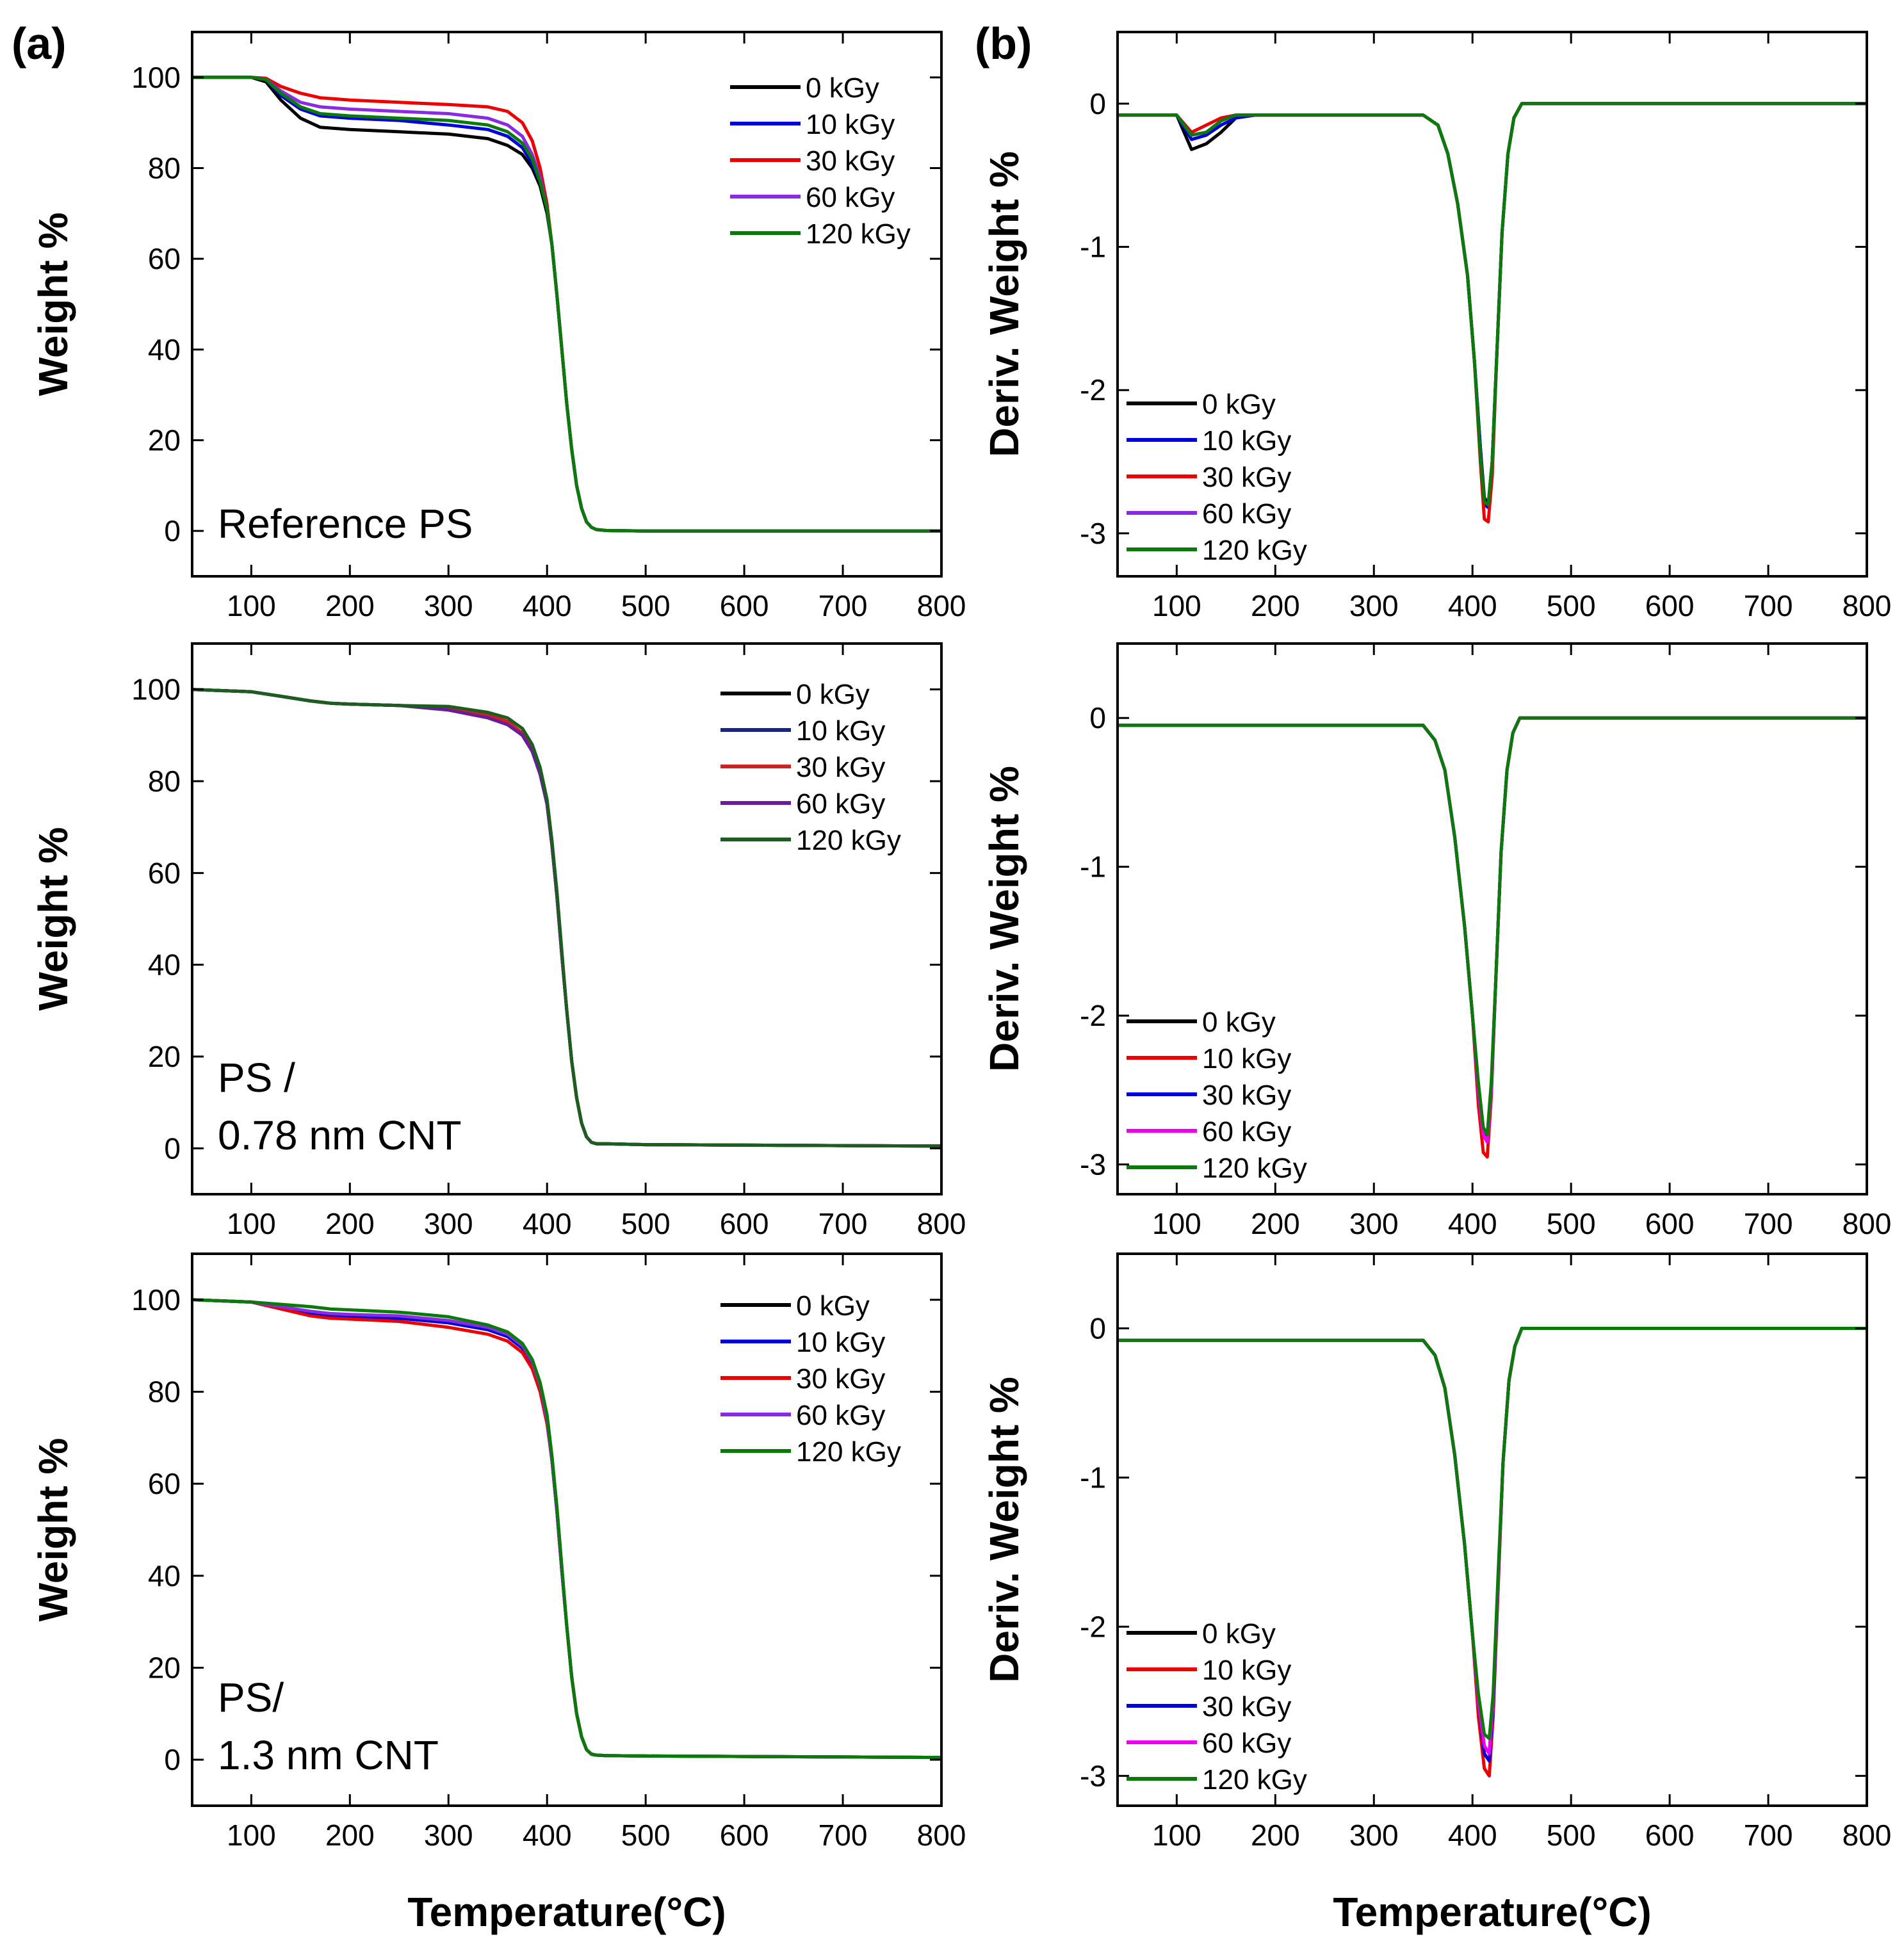 This screenshot has width=1904, height=1953. What do you see at coordinates (345, 524) in the screenshot?
I see `sample-annotation: Reference PS` at bounding box center [345, 524].